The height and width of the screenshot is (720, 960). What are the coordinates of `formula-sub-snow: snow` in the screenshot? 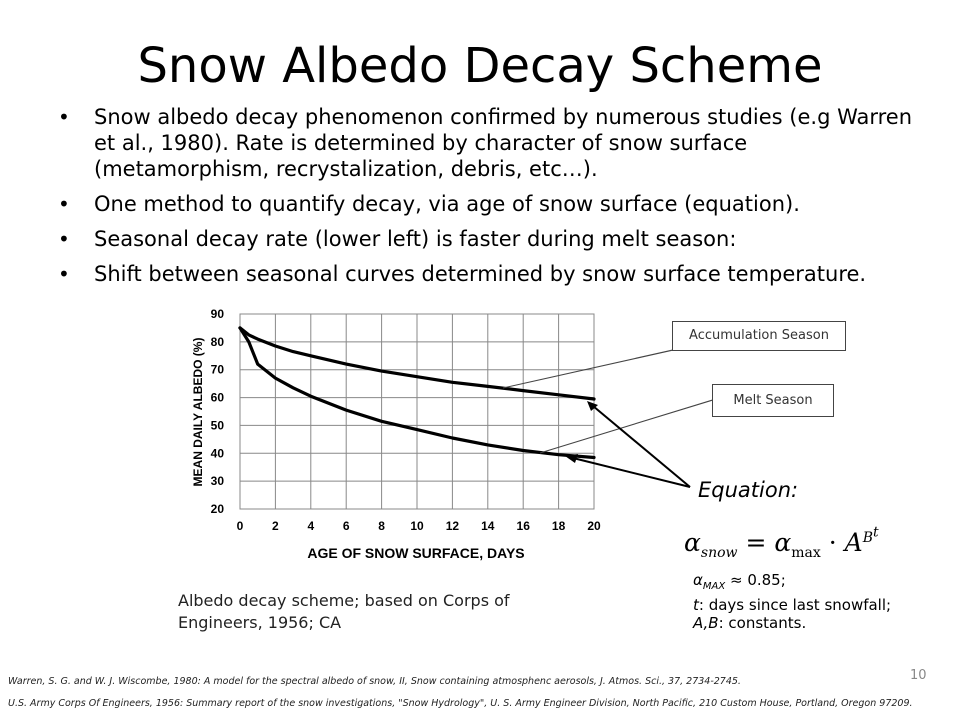 It's located at (719, 552).